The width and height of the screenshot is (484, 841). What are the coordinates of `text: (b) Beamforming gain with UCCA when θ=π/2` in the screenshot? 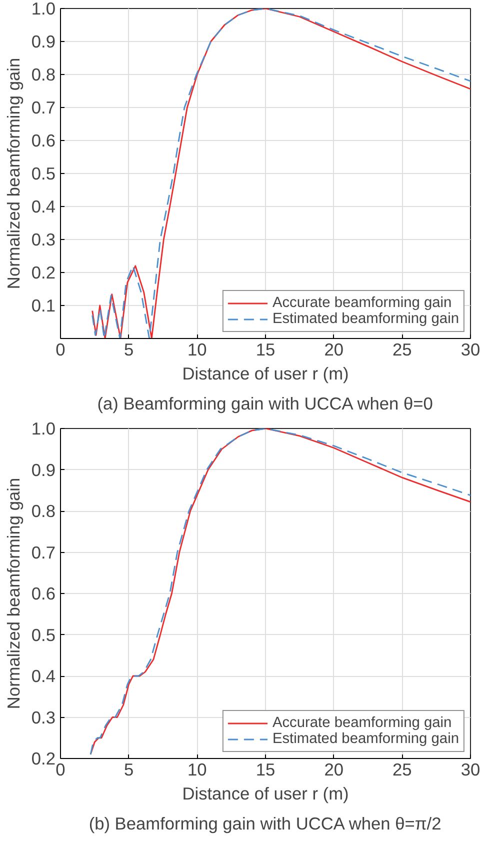 It's located at (265, 824).